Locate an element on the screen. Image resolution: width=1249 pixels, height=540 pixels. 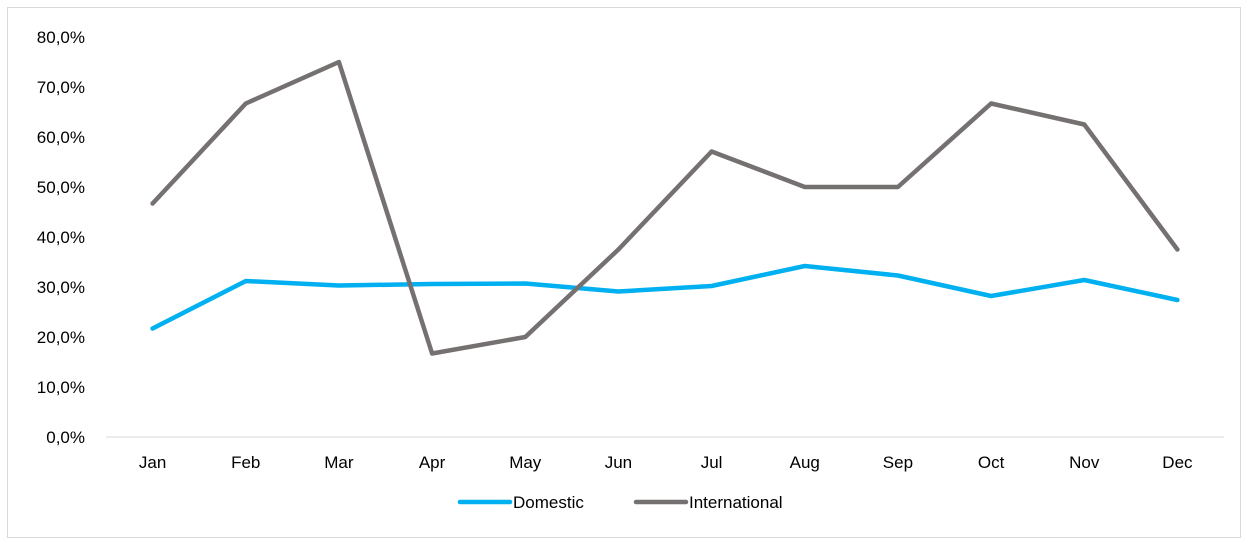
y-tick-label: 40,0% is located at coordinates (61, 237).